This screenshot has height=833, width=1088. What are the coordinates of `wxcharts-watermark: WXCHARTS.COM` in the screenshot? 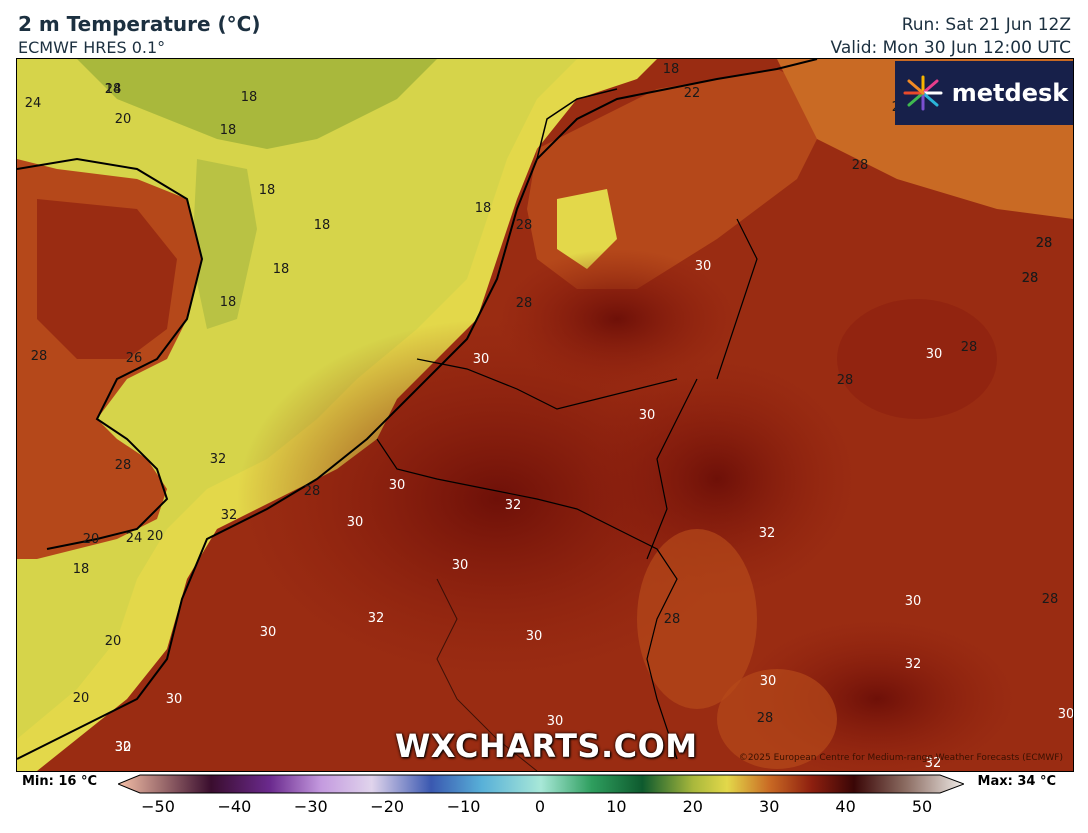 It's located at (546, 746).